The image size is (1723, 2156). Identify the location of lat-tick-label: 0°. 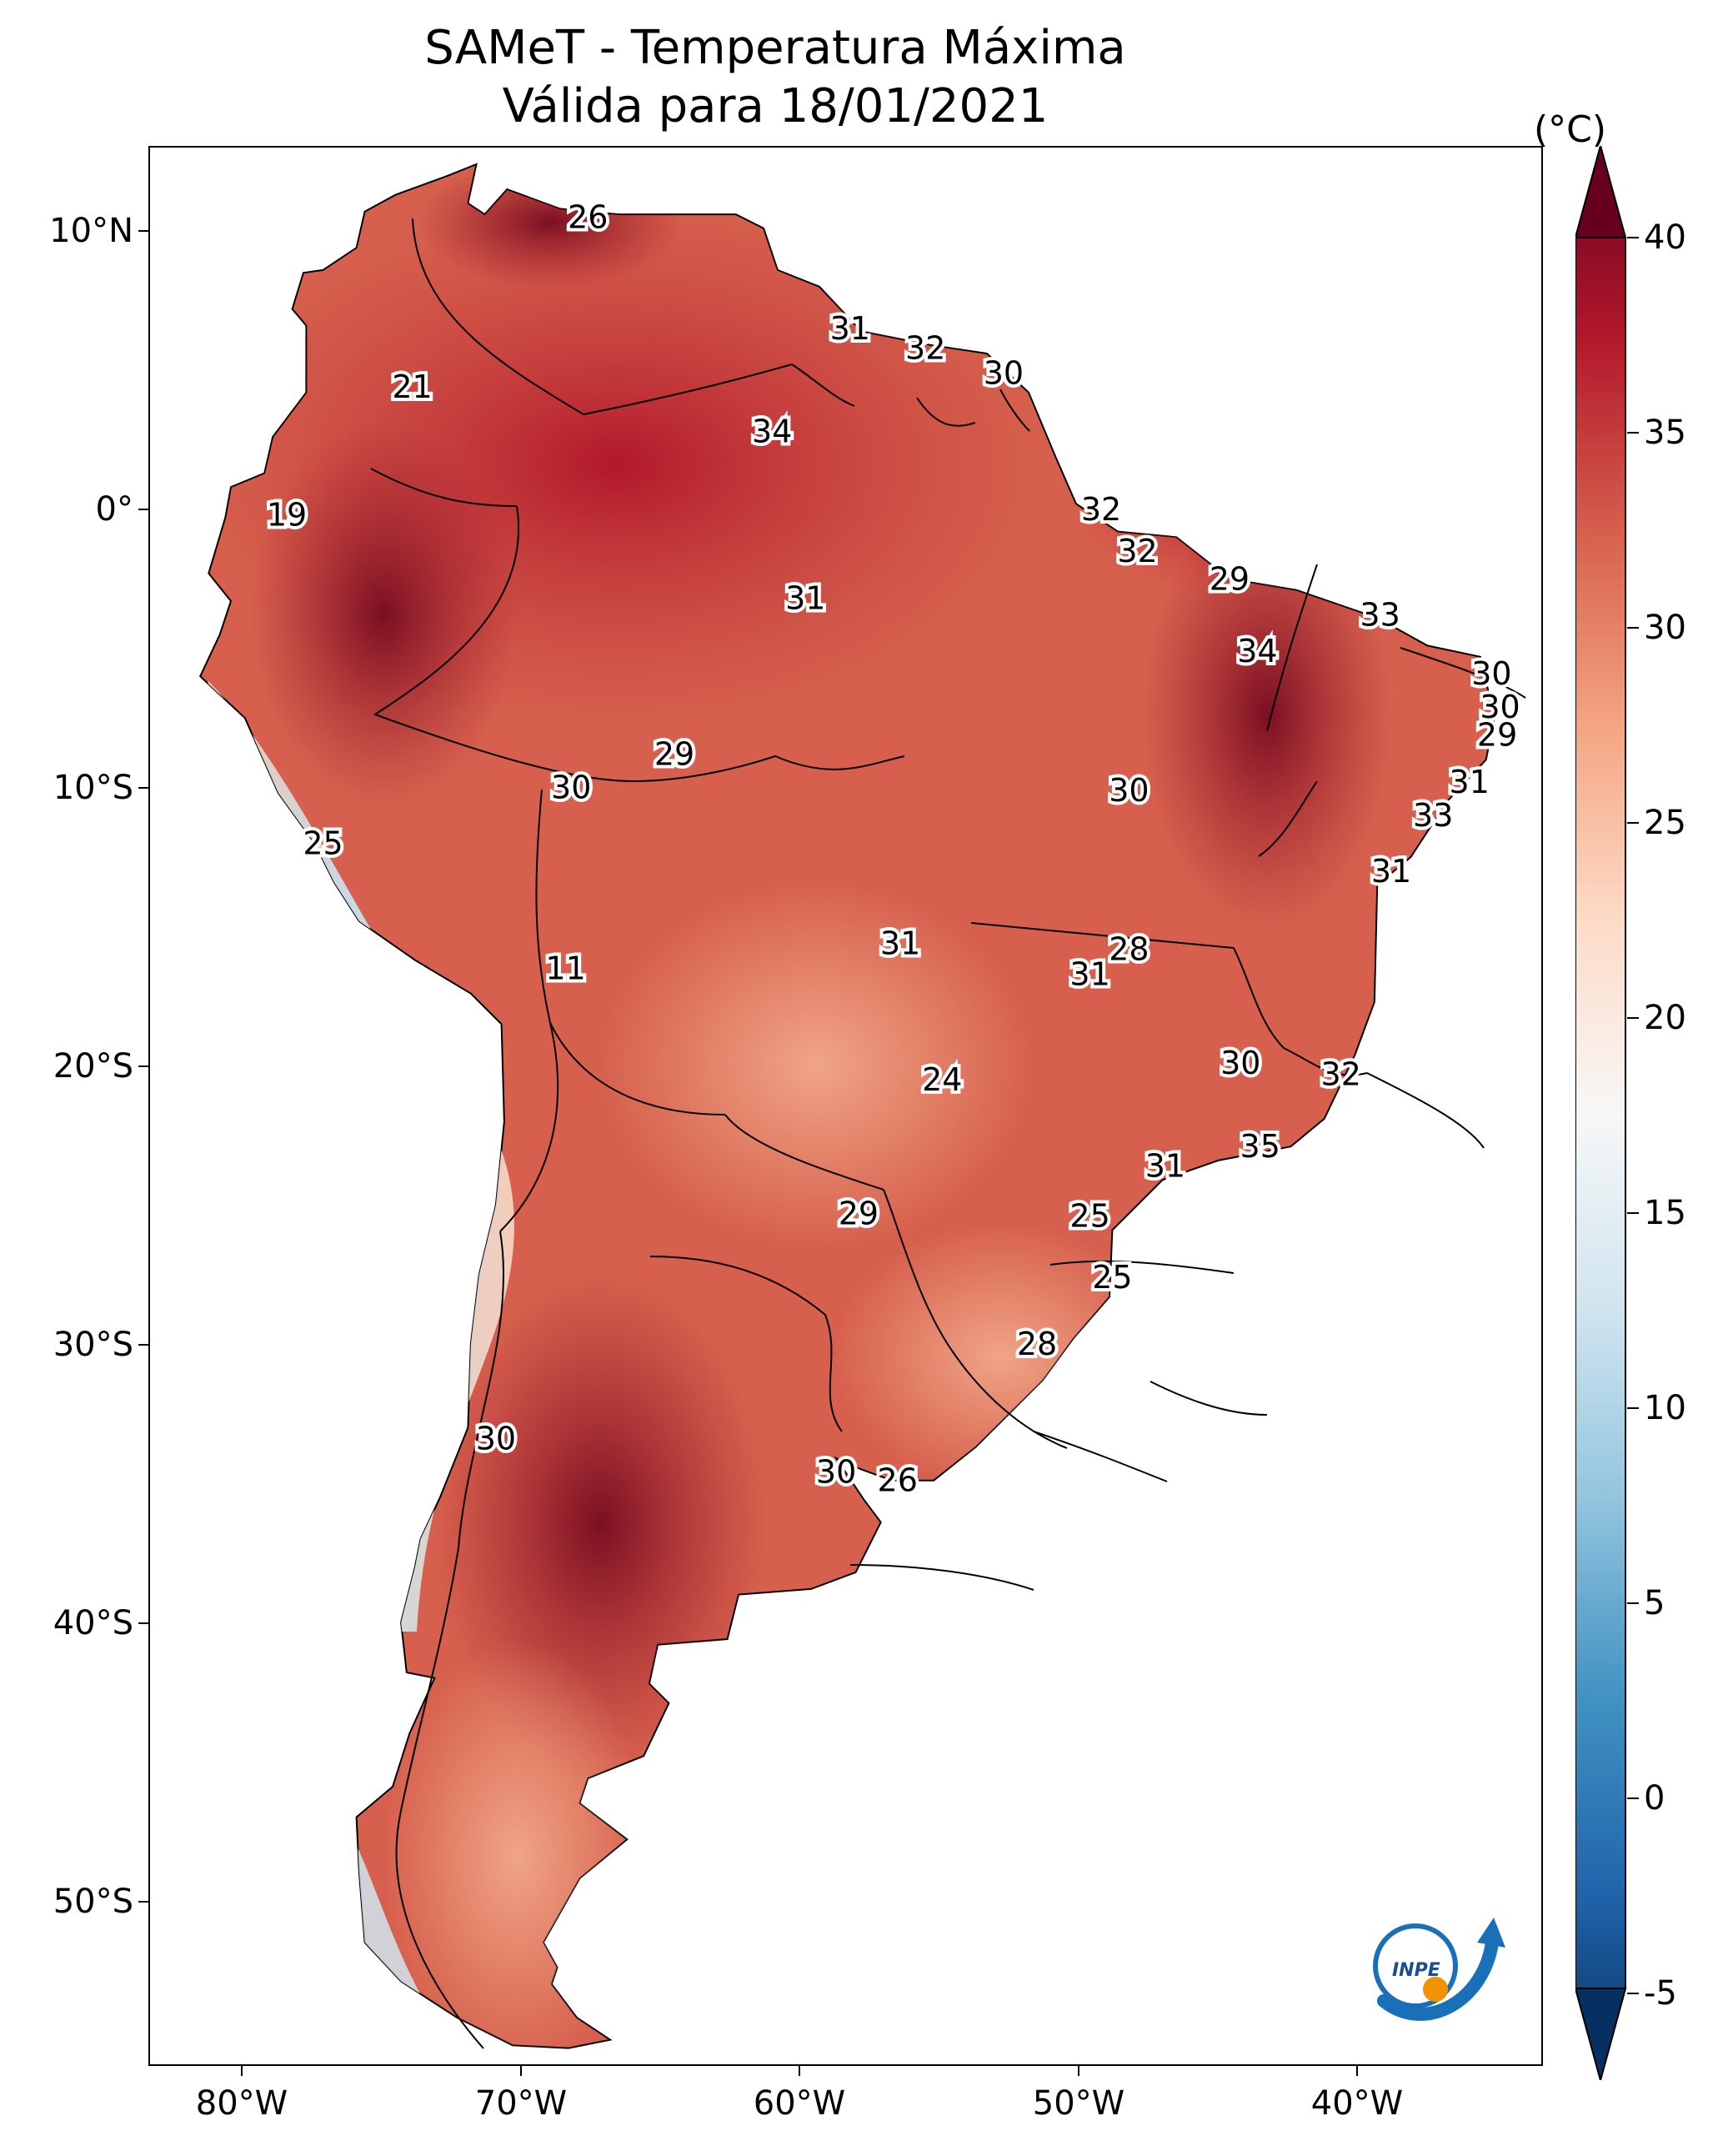
(114, 510).